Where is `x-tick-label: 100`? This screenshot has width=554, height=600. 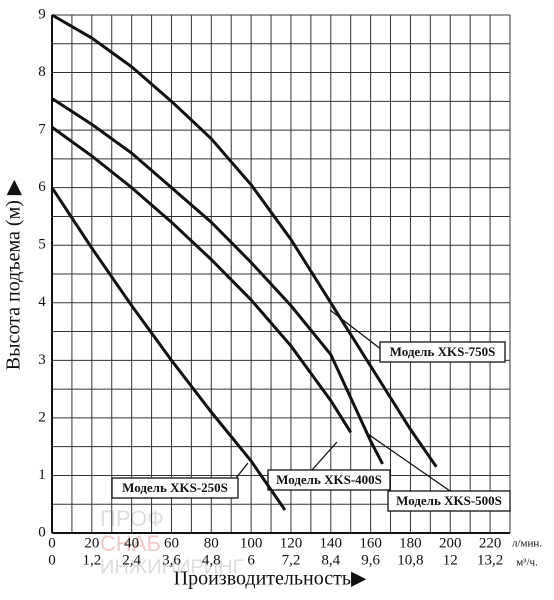 x-tick-label: 100 is located at coordinates (251, 543).